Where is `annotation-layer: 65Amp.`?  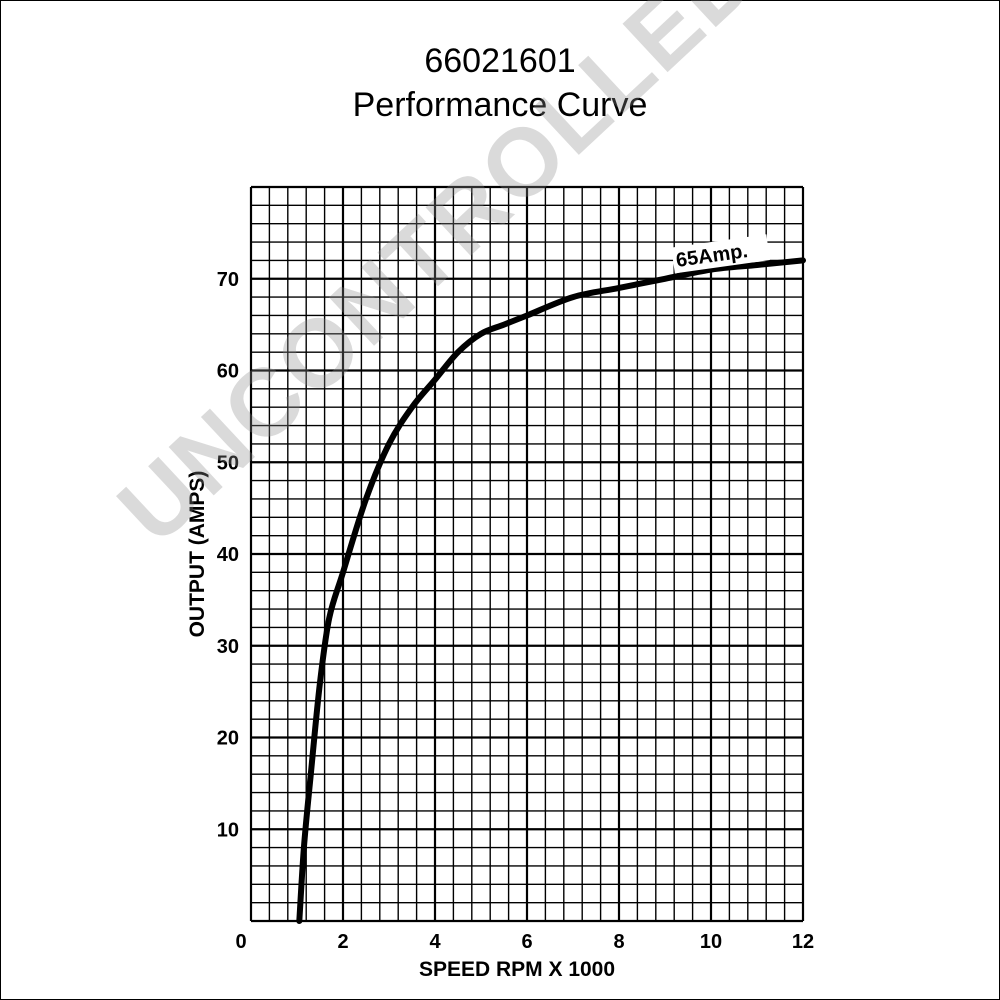
annotation-layer: 65Amp. is located at coordinates (720, 254).